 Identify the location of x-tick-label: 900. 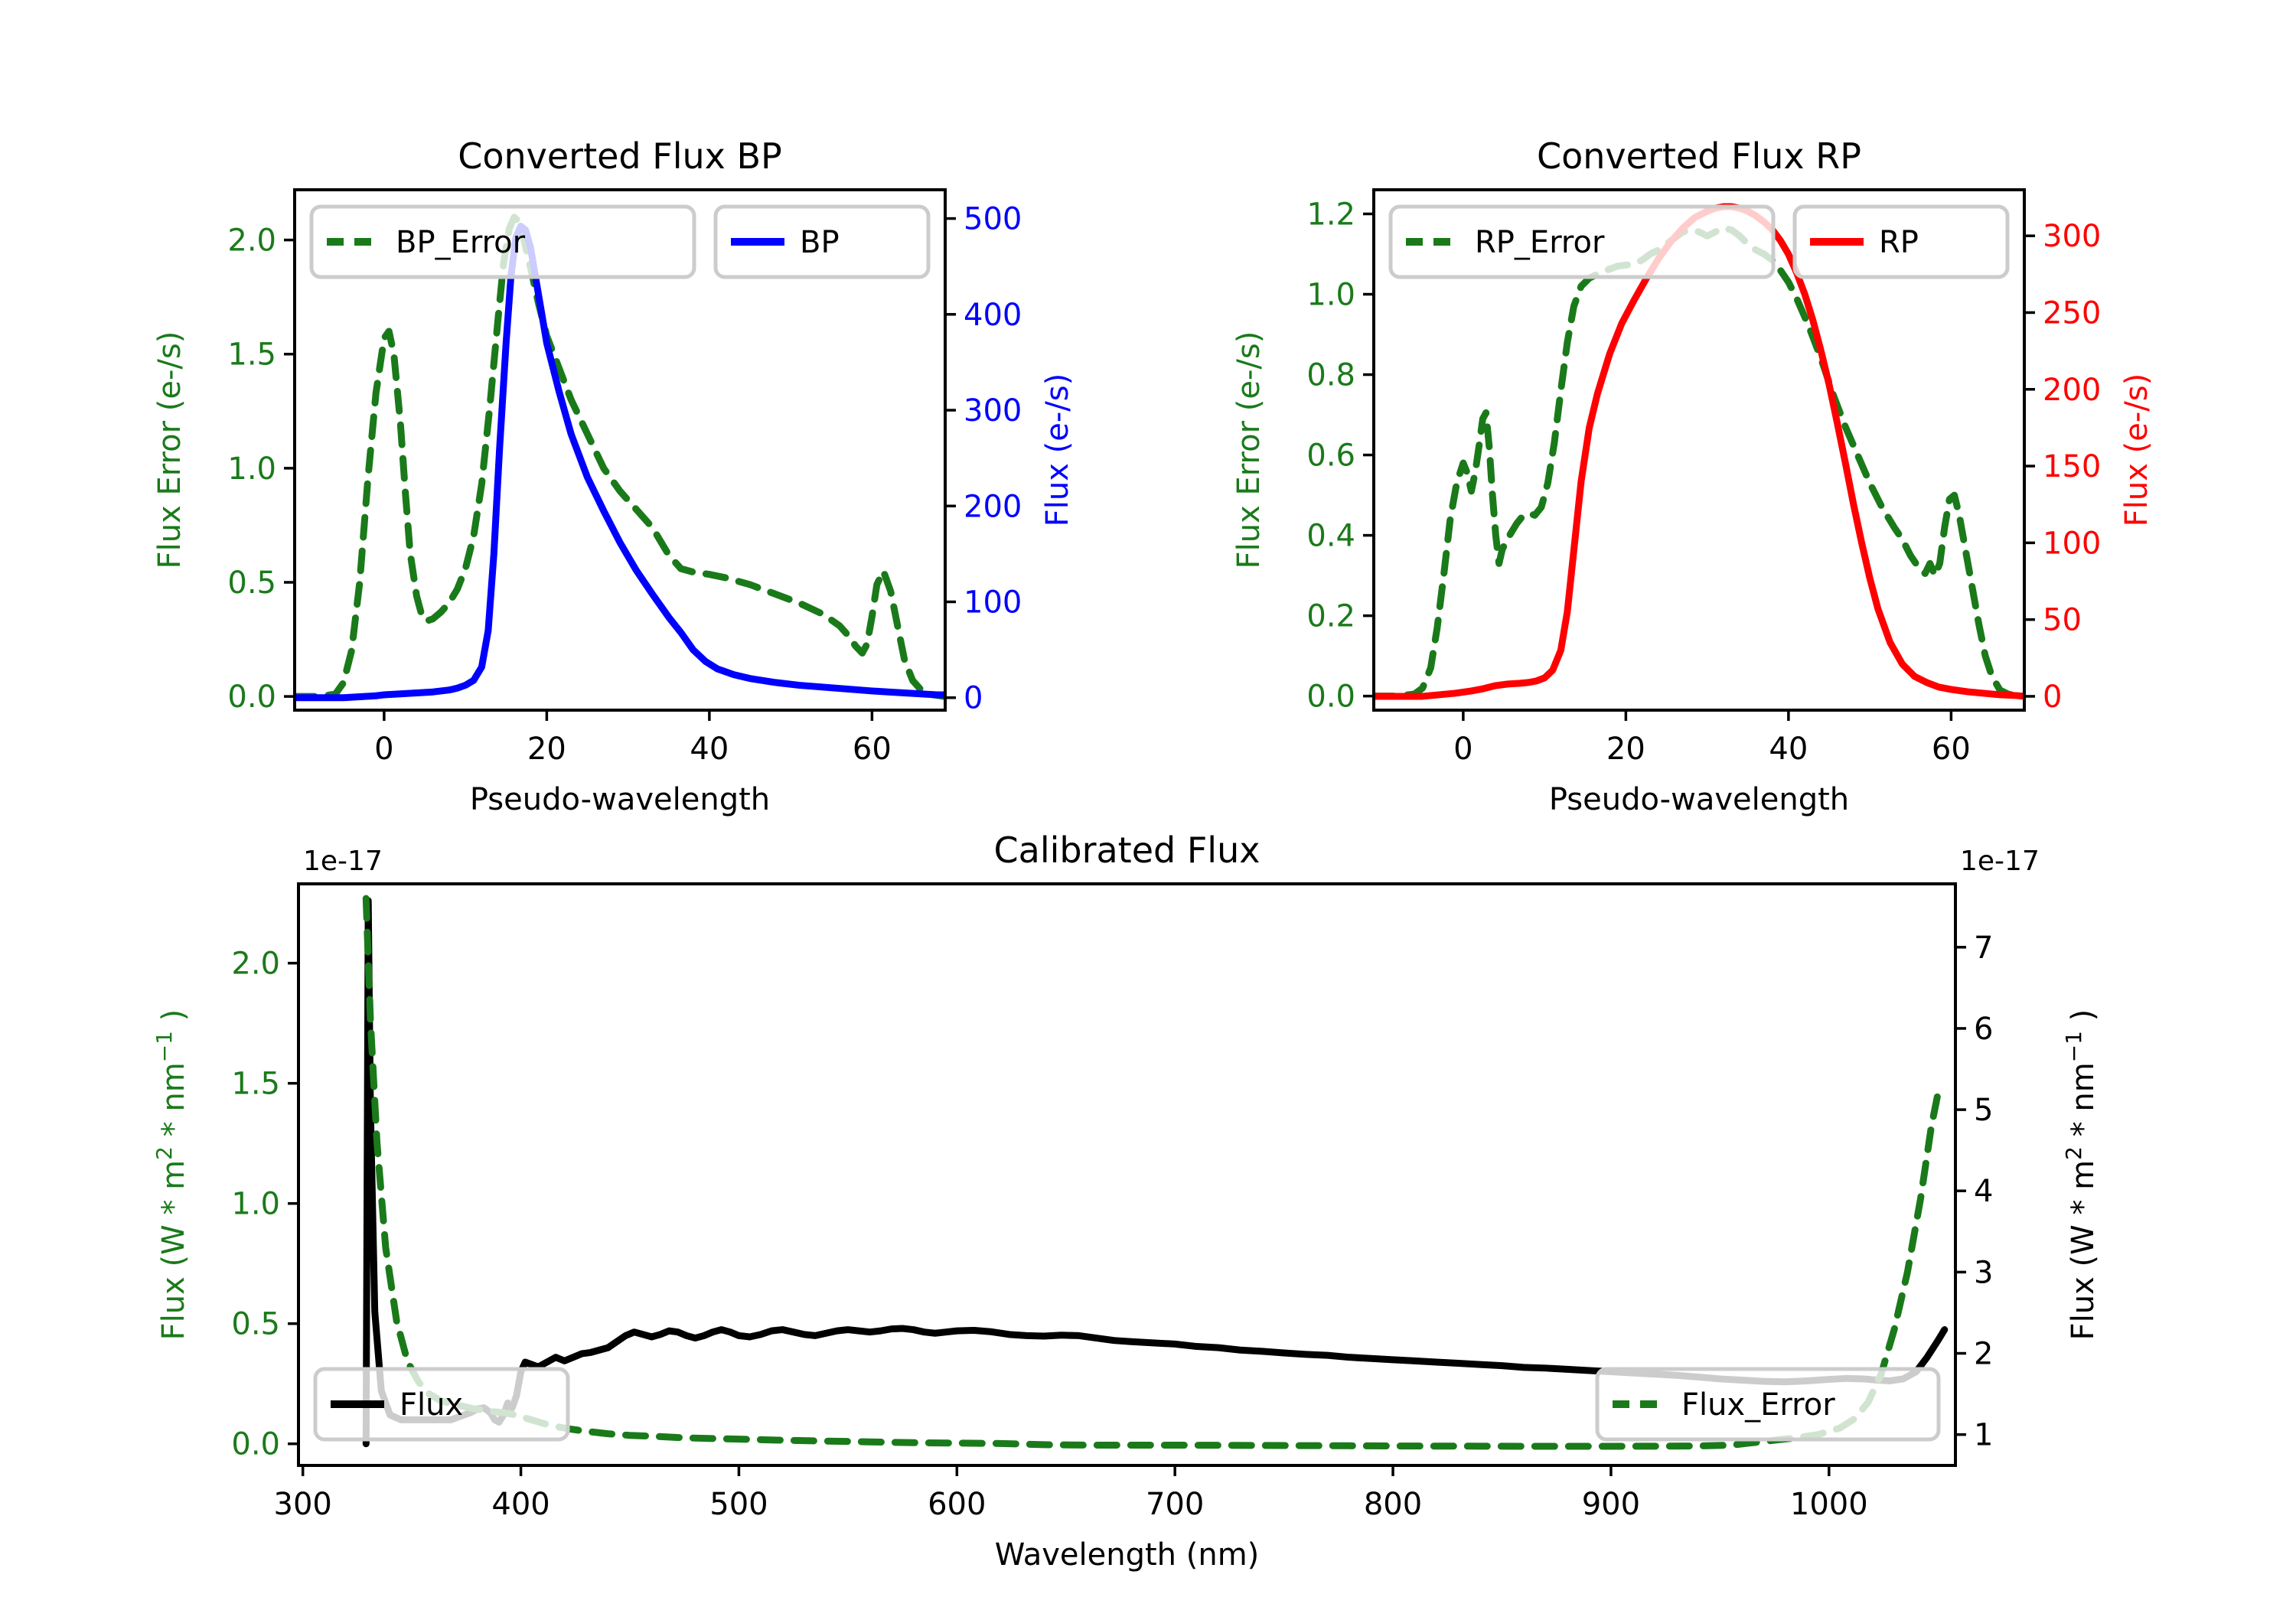
(1611, 1504).